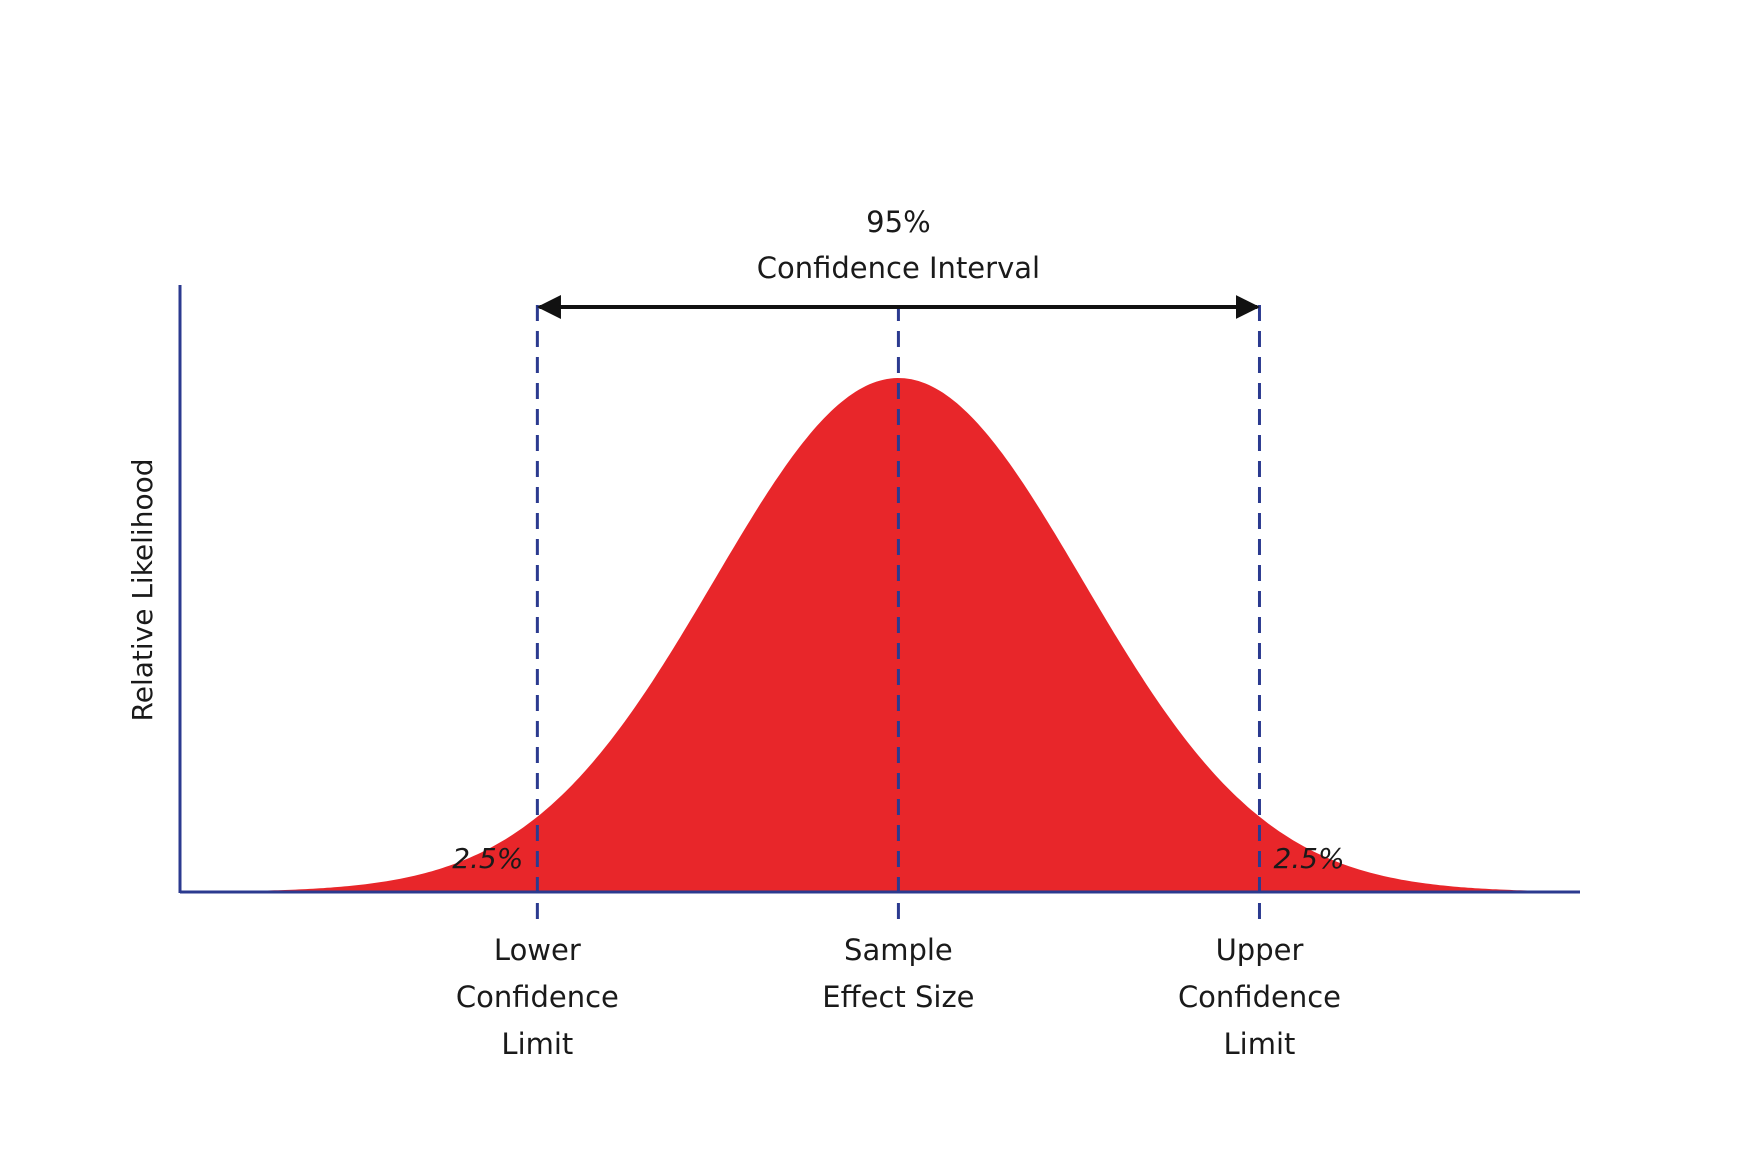 Image resolution: width=1740 pixels, height=1164 pixels. I want to click on right-tail-label: 2.5%, so click(1308, 858).